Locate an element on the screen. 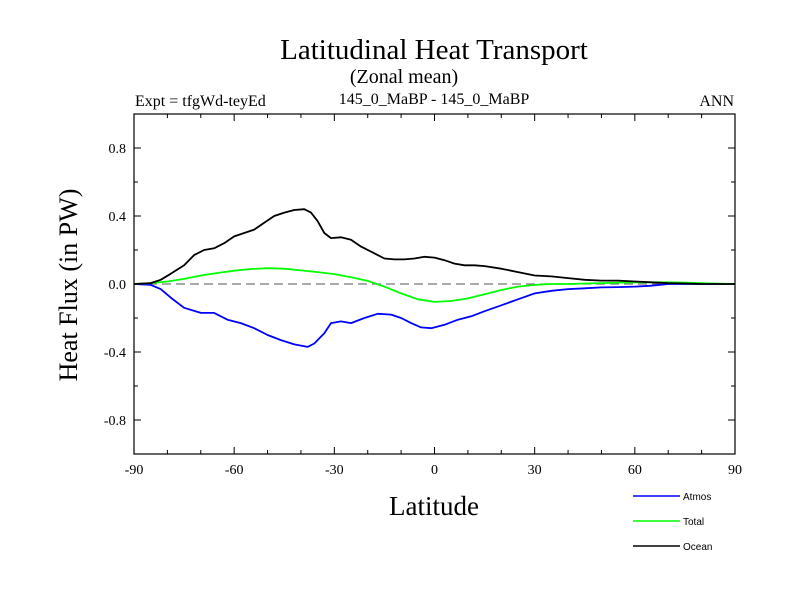 The image size is (800, 600). experiment-label: Expt = tfgWd-teyEd is located at coordinates (200, 101).